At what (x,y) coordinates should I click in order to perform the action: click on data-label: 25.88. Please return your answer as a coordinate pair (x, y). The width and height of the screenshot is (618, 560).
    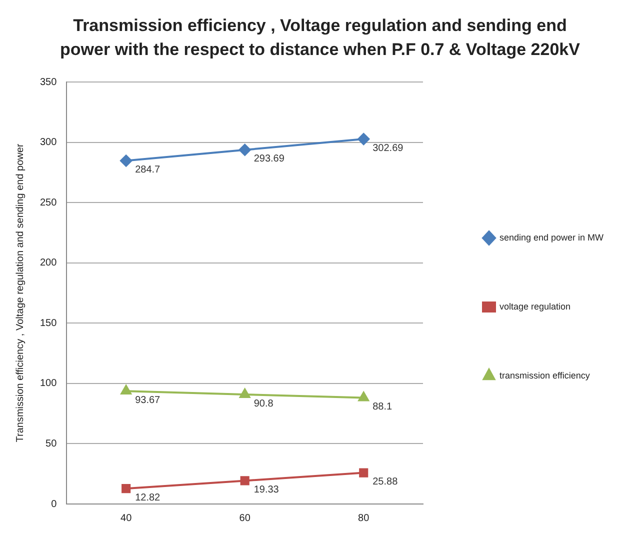
    Looking at the image, I should click on (385, 482).